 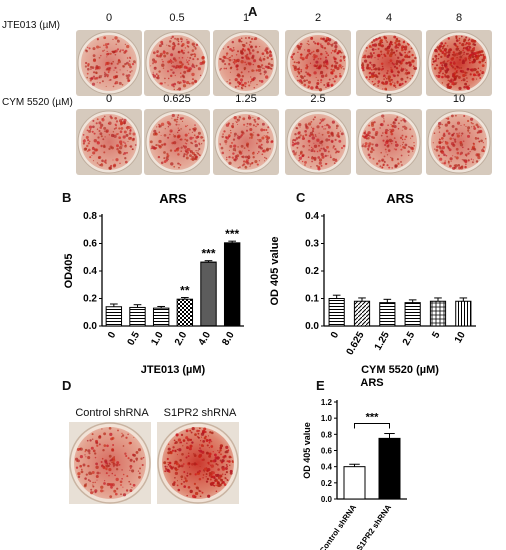 What do you see at coordinates (69, 271) in the screenshot?
I see `y-axis-label: OD405` at bounding box center [69, 271].